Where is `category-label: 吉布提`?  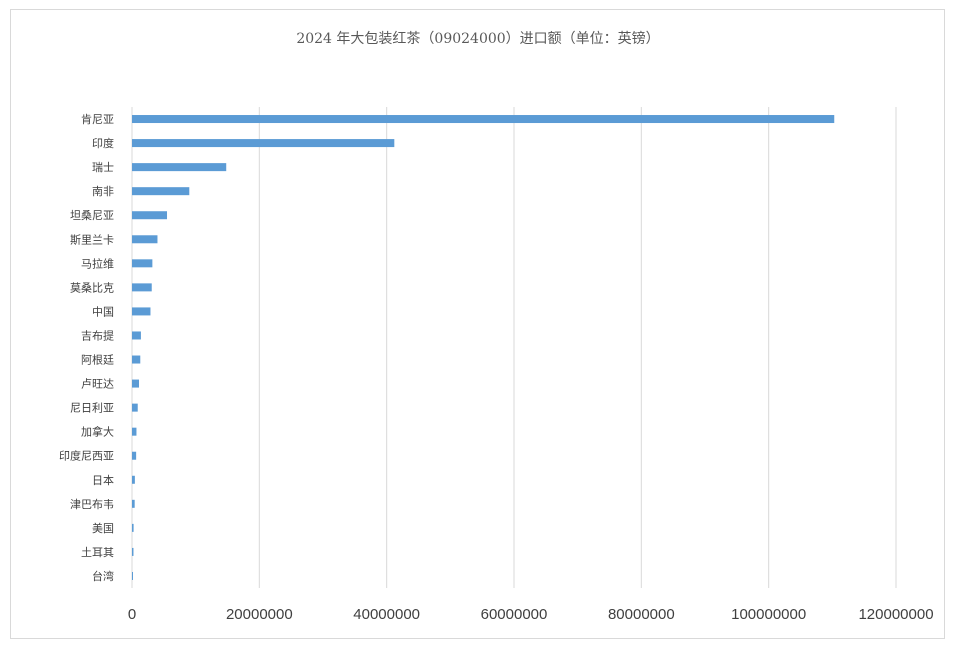
category-label: 吉布提 is located at coordinates (97, 335).